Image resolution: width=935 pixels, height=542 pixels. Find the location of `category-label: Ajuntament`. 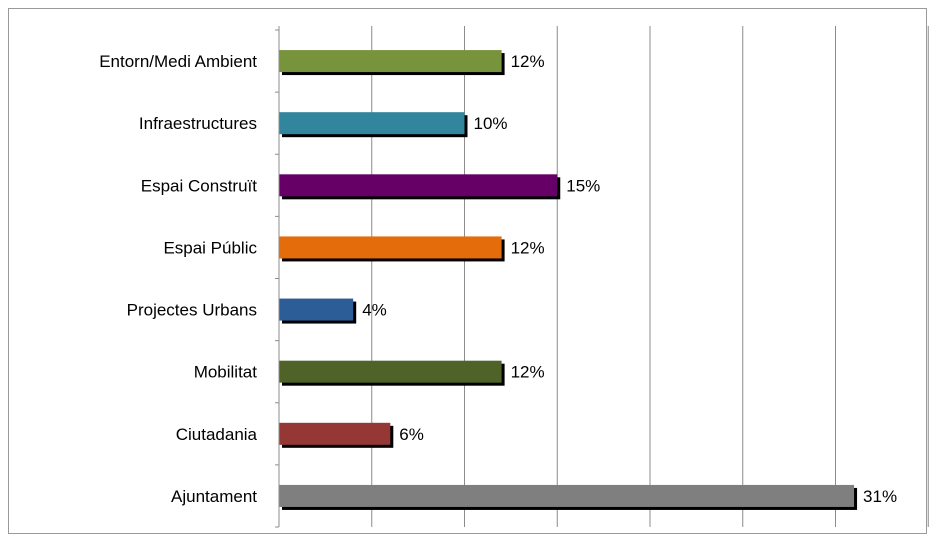

category-label: Ajuntament is located at coordinates (214, 496).